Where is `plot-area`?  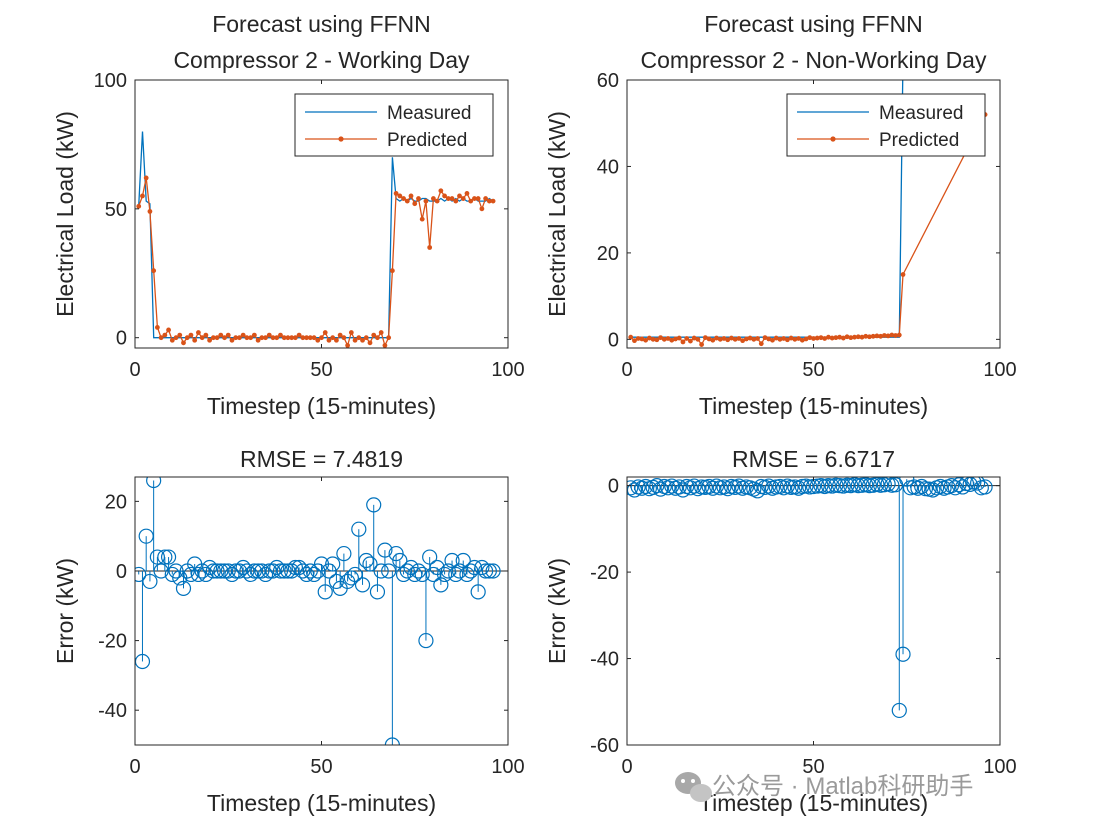
plot-area is located at coordinates (321, 611).